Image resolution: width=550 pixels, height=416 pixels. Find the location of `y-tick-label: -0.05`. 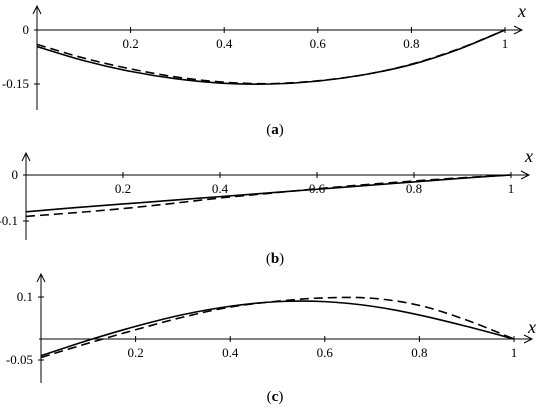

y-tick-label: -0.05 is located at coordinates (19, 359).